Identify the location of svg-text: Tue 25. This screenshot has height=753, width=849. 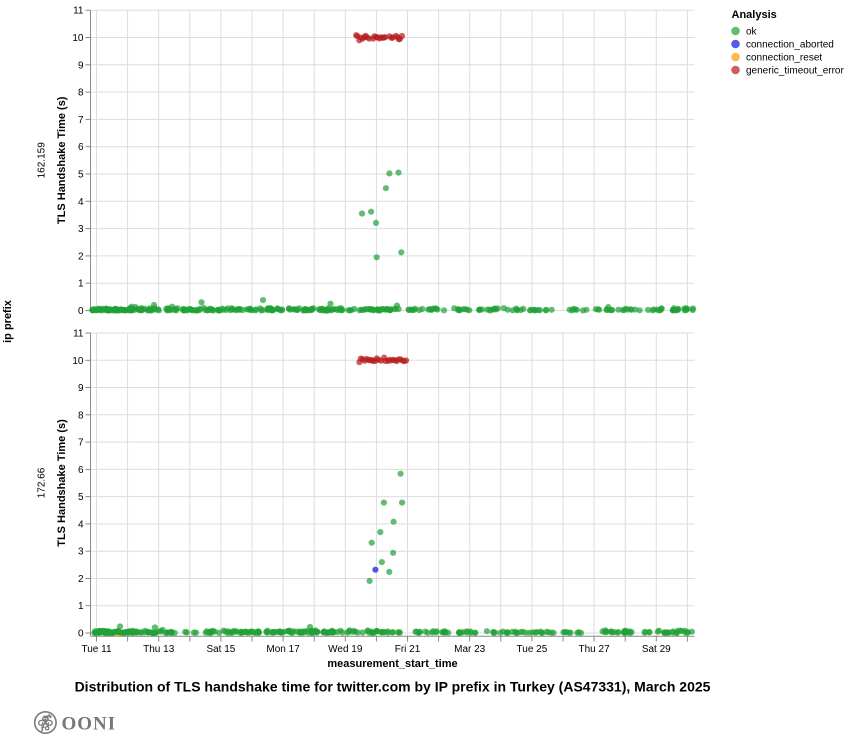
(532, 649).